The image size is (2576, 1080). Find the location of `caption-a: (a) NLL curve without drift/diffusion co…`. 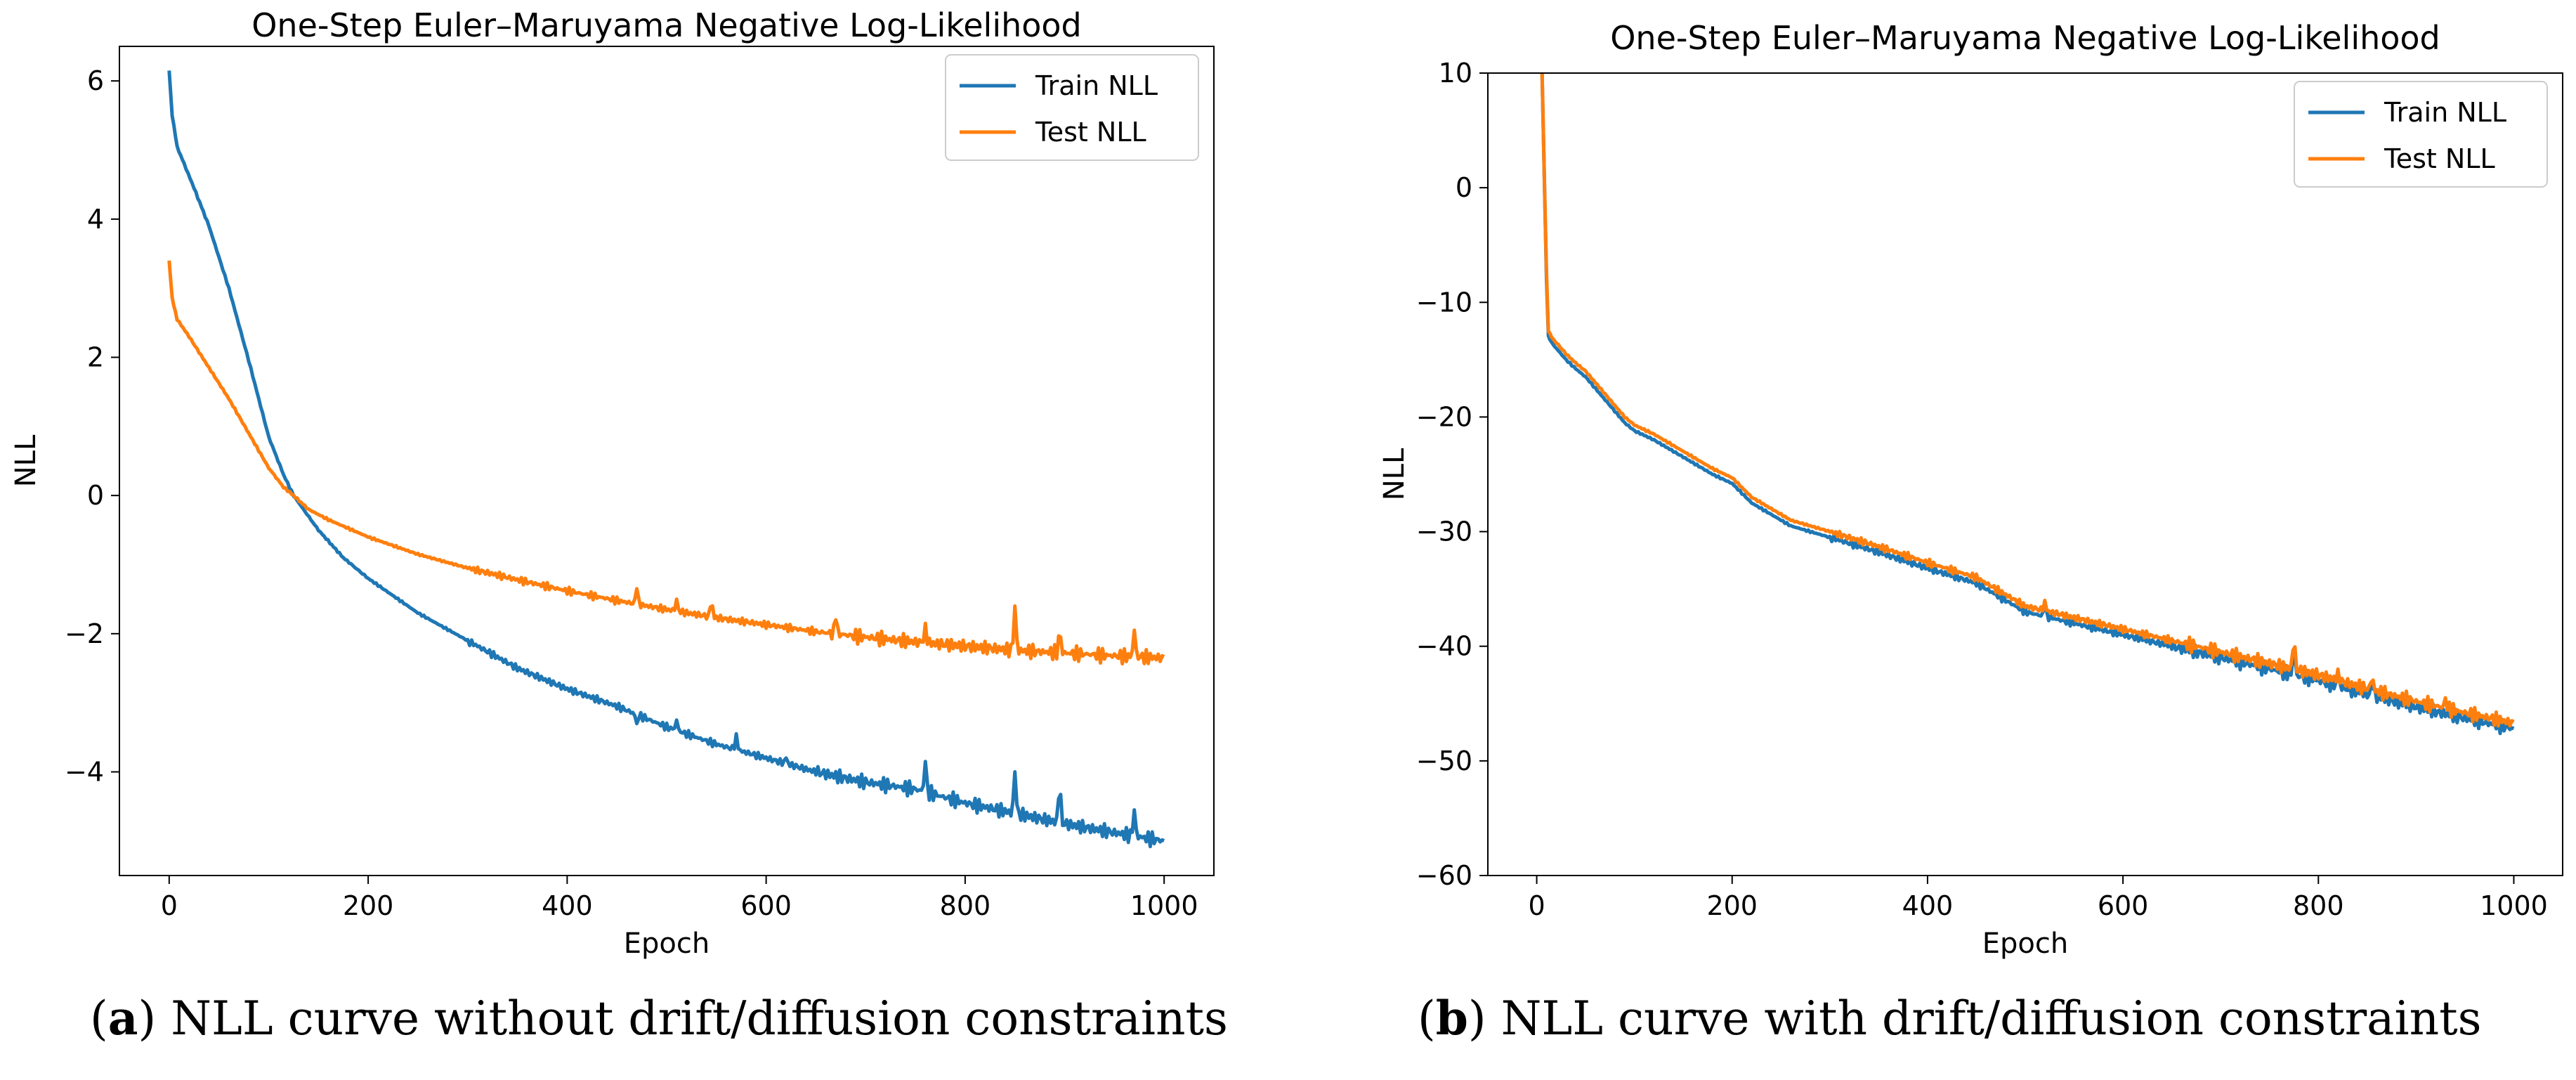

caption-a: (a) NLL curve without drift/diffusion co… is located at coordinates (659, 1018).